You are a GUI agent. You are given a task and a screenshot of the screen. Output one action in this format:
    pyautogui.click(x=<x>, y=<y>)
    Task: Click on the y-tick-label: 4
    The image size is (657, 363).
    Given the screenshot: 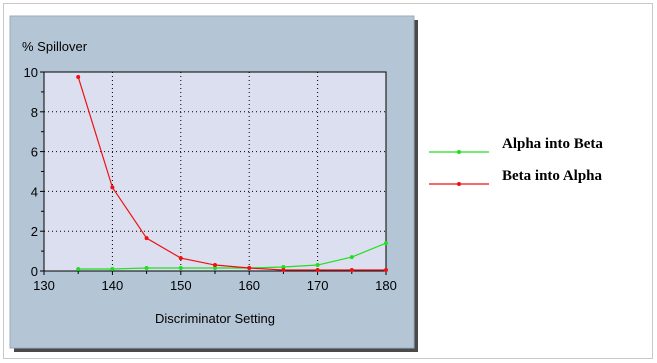 What is the action you would take?
    pyautogui.click(x=34, y=191)
    